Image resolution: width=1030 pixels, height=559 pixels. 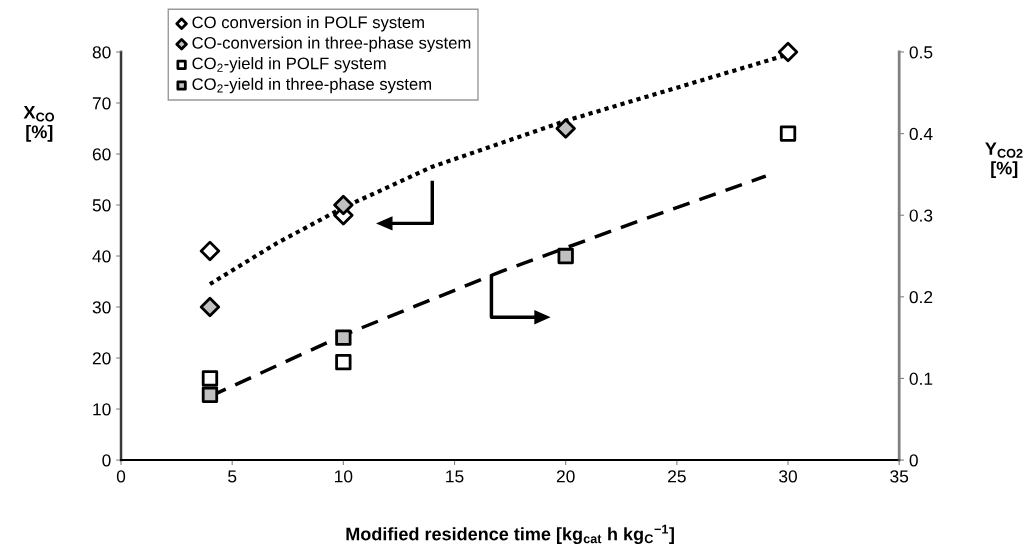 I want to click on legend-label: CO conversion in POLF system, so click(x=308, y=23).